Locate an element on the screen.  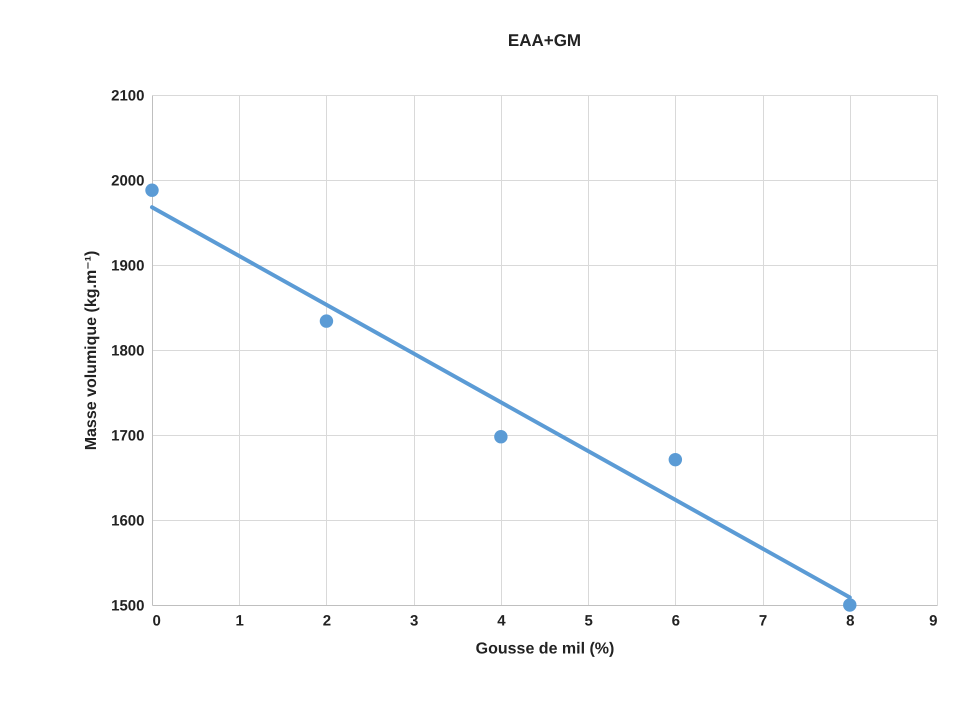
x-tick-label: 7 is located at coordinates (763, 621).